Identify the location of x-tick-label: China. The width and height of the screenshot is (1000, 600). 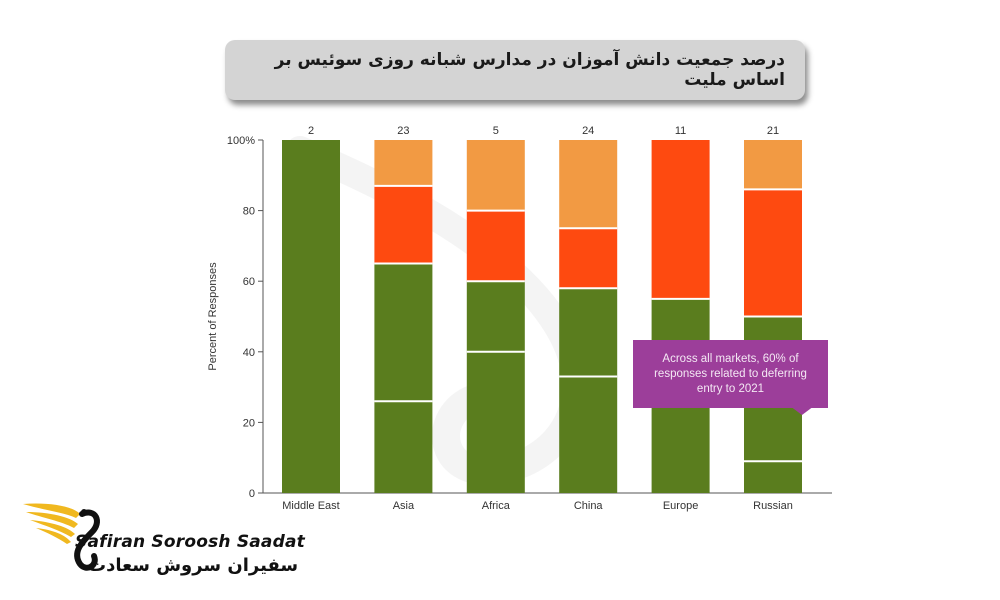
(589, 506).